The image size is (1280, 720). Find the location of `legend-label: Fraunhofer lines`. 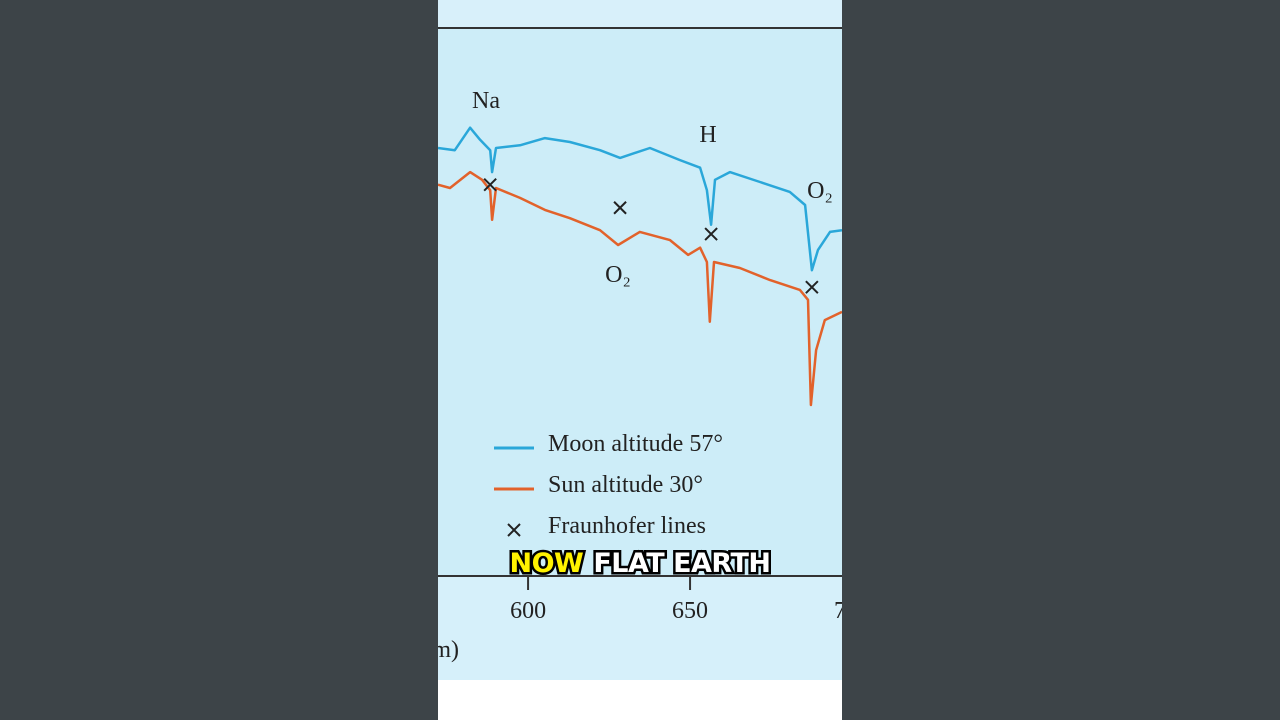

legend-label: Fraunhofer lines is located at coordinates (627, 526).